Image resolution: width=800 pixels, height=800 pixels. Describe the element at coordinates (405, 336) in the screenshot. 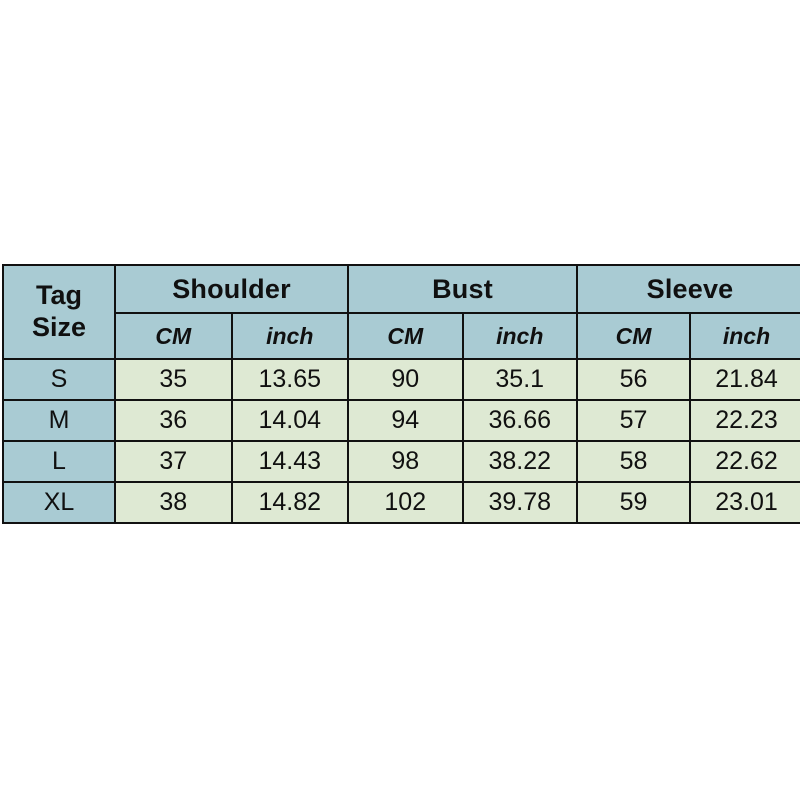

I see `unit-header-bust-cm: CM` at that location.